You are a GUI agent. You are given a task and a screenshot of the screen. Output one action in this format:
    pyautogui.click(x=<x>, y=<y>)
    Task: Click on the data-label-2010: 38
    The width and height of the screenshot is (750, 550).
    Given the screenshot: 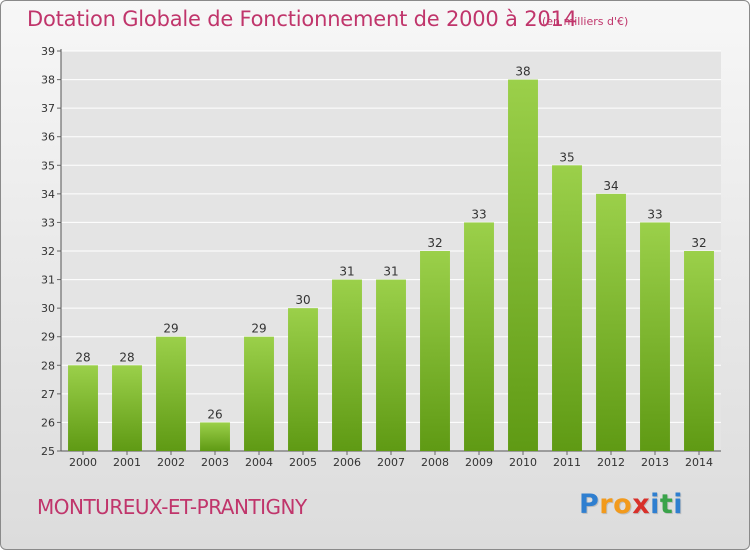 What is the action you would take?
    pyautogui.click(x=522, y=72)
    